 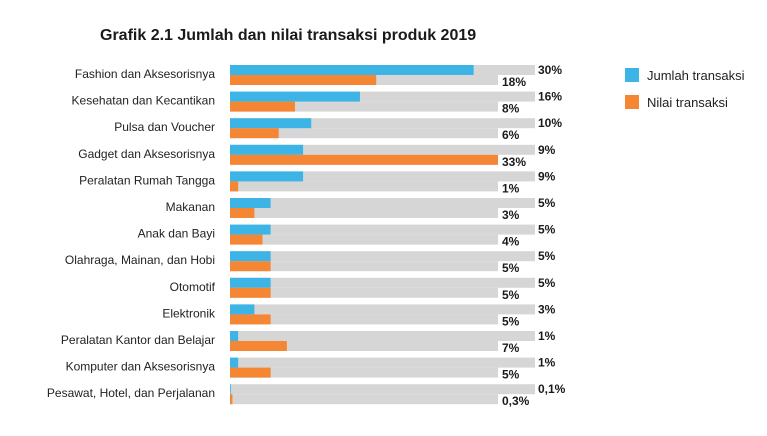 What do you see at coordinates (138, 340) in the screenshot?
I see `category-label: Peralatan Kantor dan Belajar` at bounding box center [138, 340].